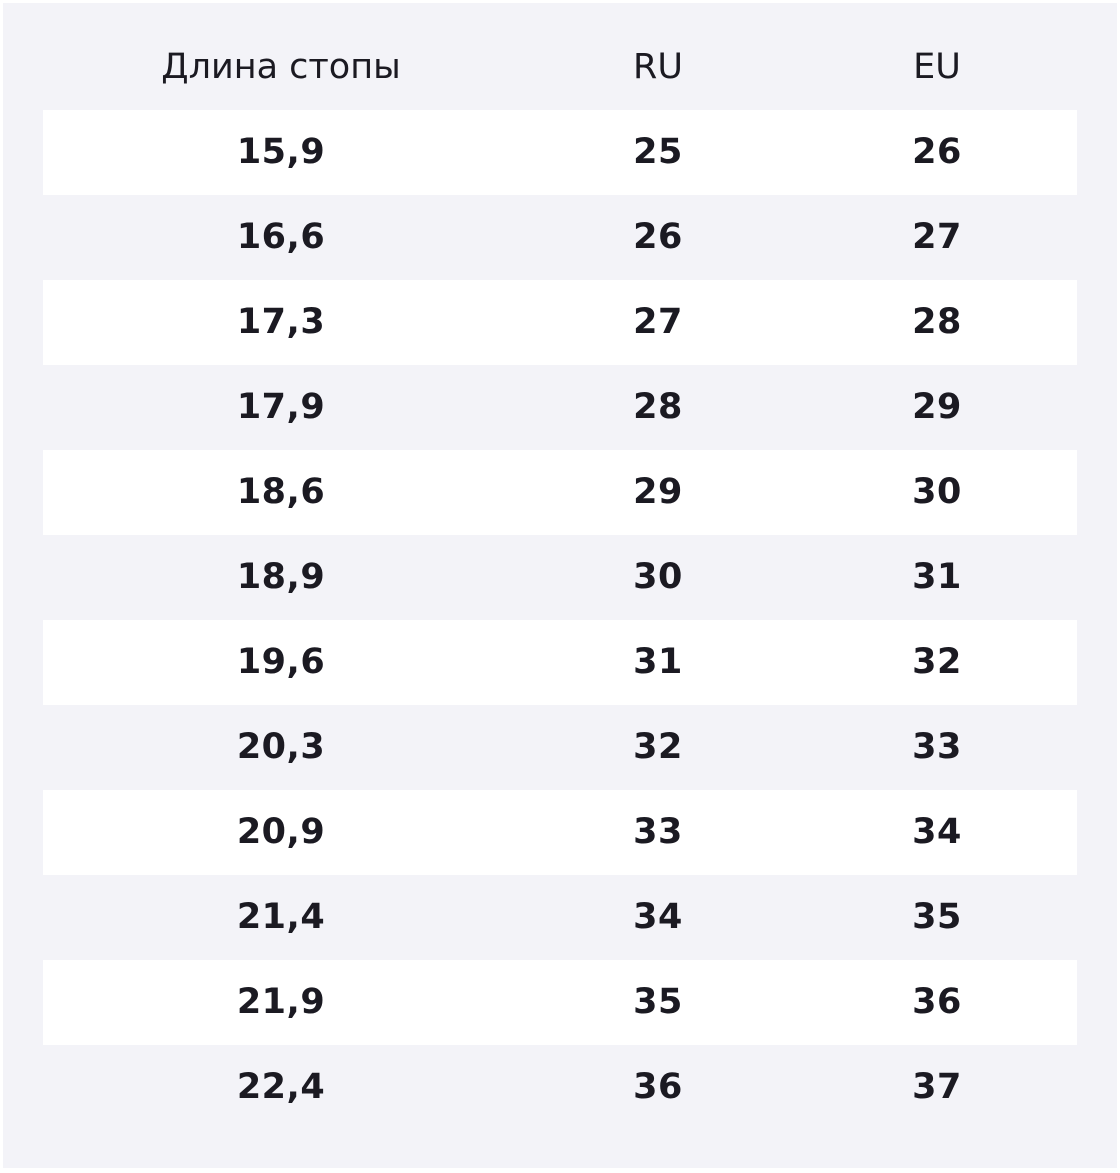 Image resolution: width=1120 pixels, height=1173 pixels. I want to click on cell: RU, so click(658, 67).